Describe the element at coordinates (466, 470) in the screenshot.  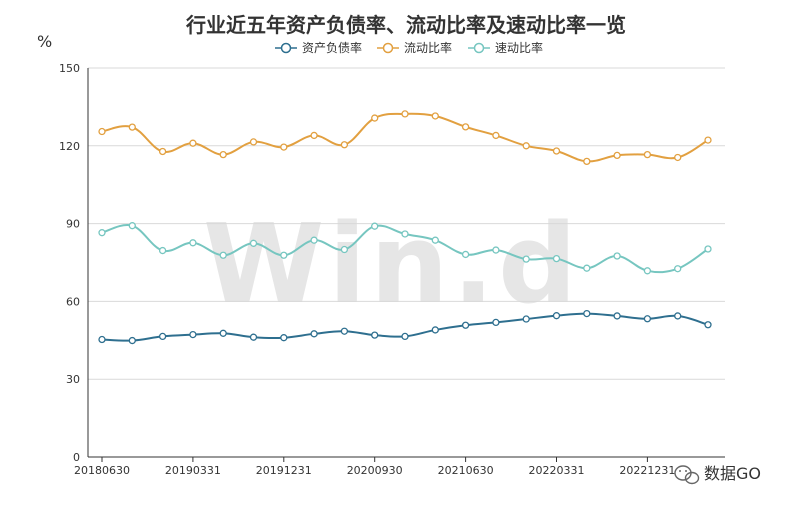
I see `x-tick-label: 20210630` at that location.